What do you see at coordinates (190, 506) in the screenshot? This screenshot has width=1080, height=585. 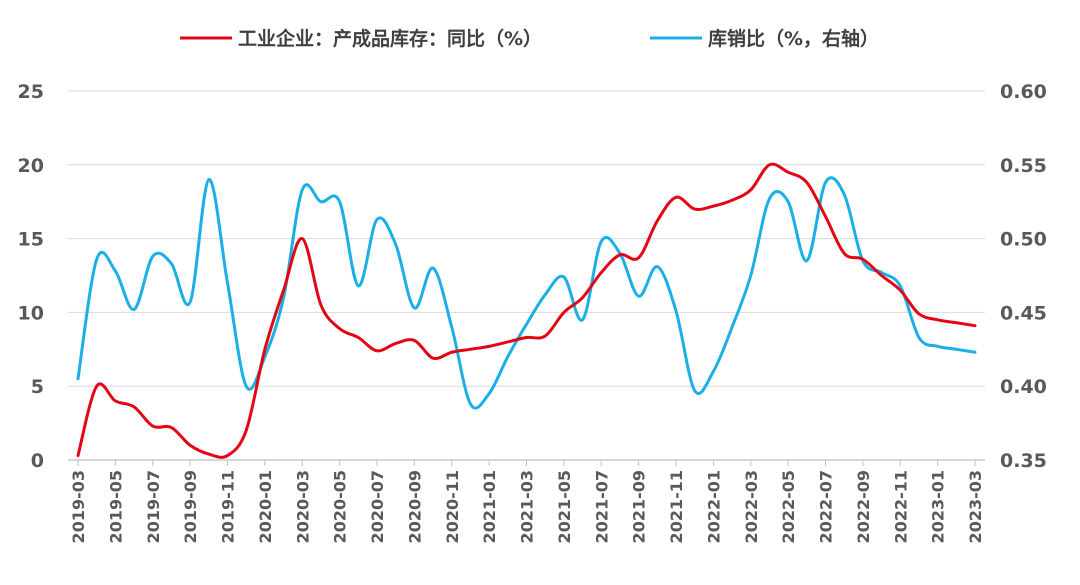 I see `x-tick-label: 2019-09` at bounding box center [190, 506].